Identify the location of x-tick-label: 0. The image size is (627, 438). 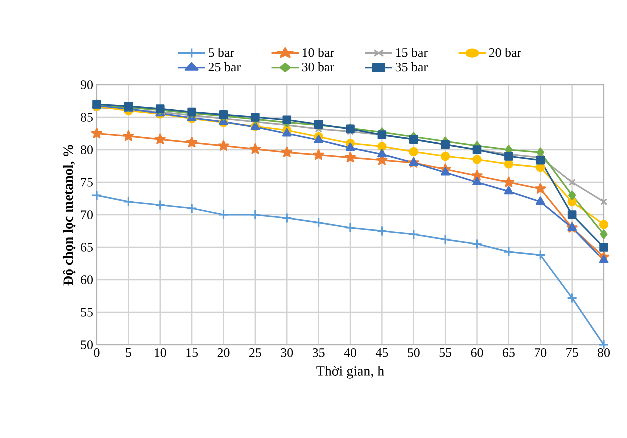
(97, 353).